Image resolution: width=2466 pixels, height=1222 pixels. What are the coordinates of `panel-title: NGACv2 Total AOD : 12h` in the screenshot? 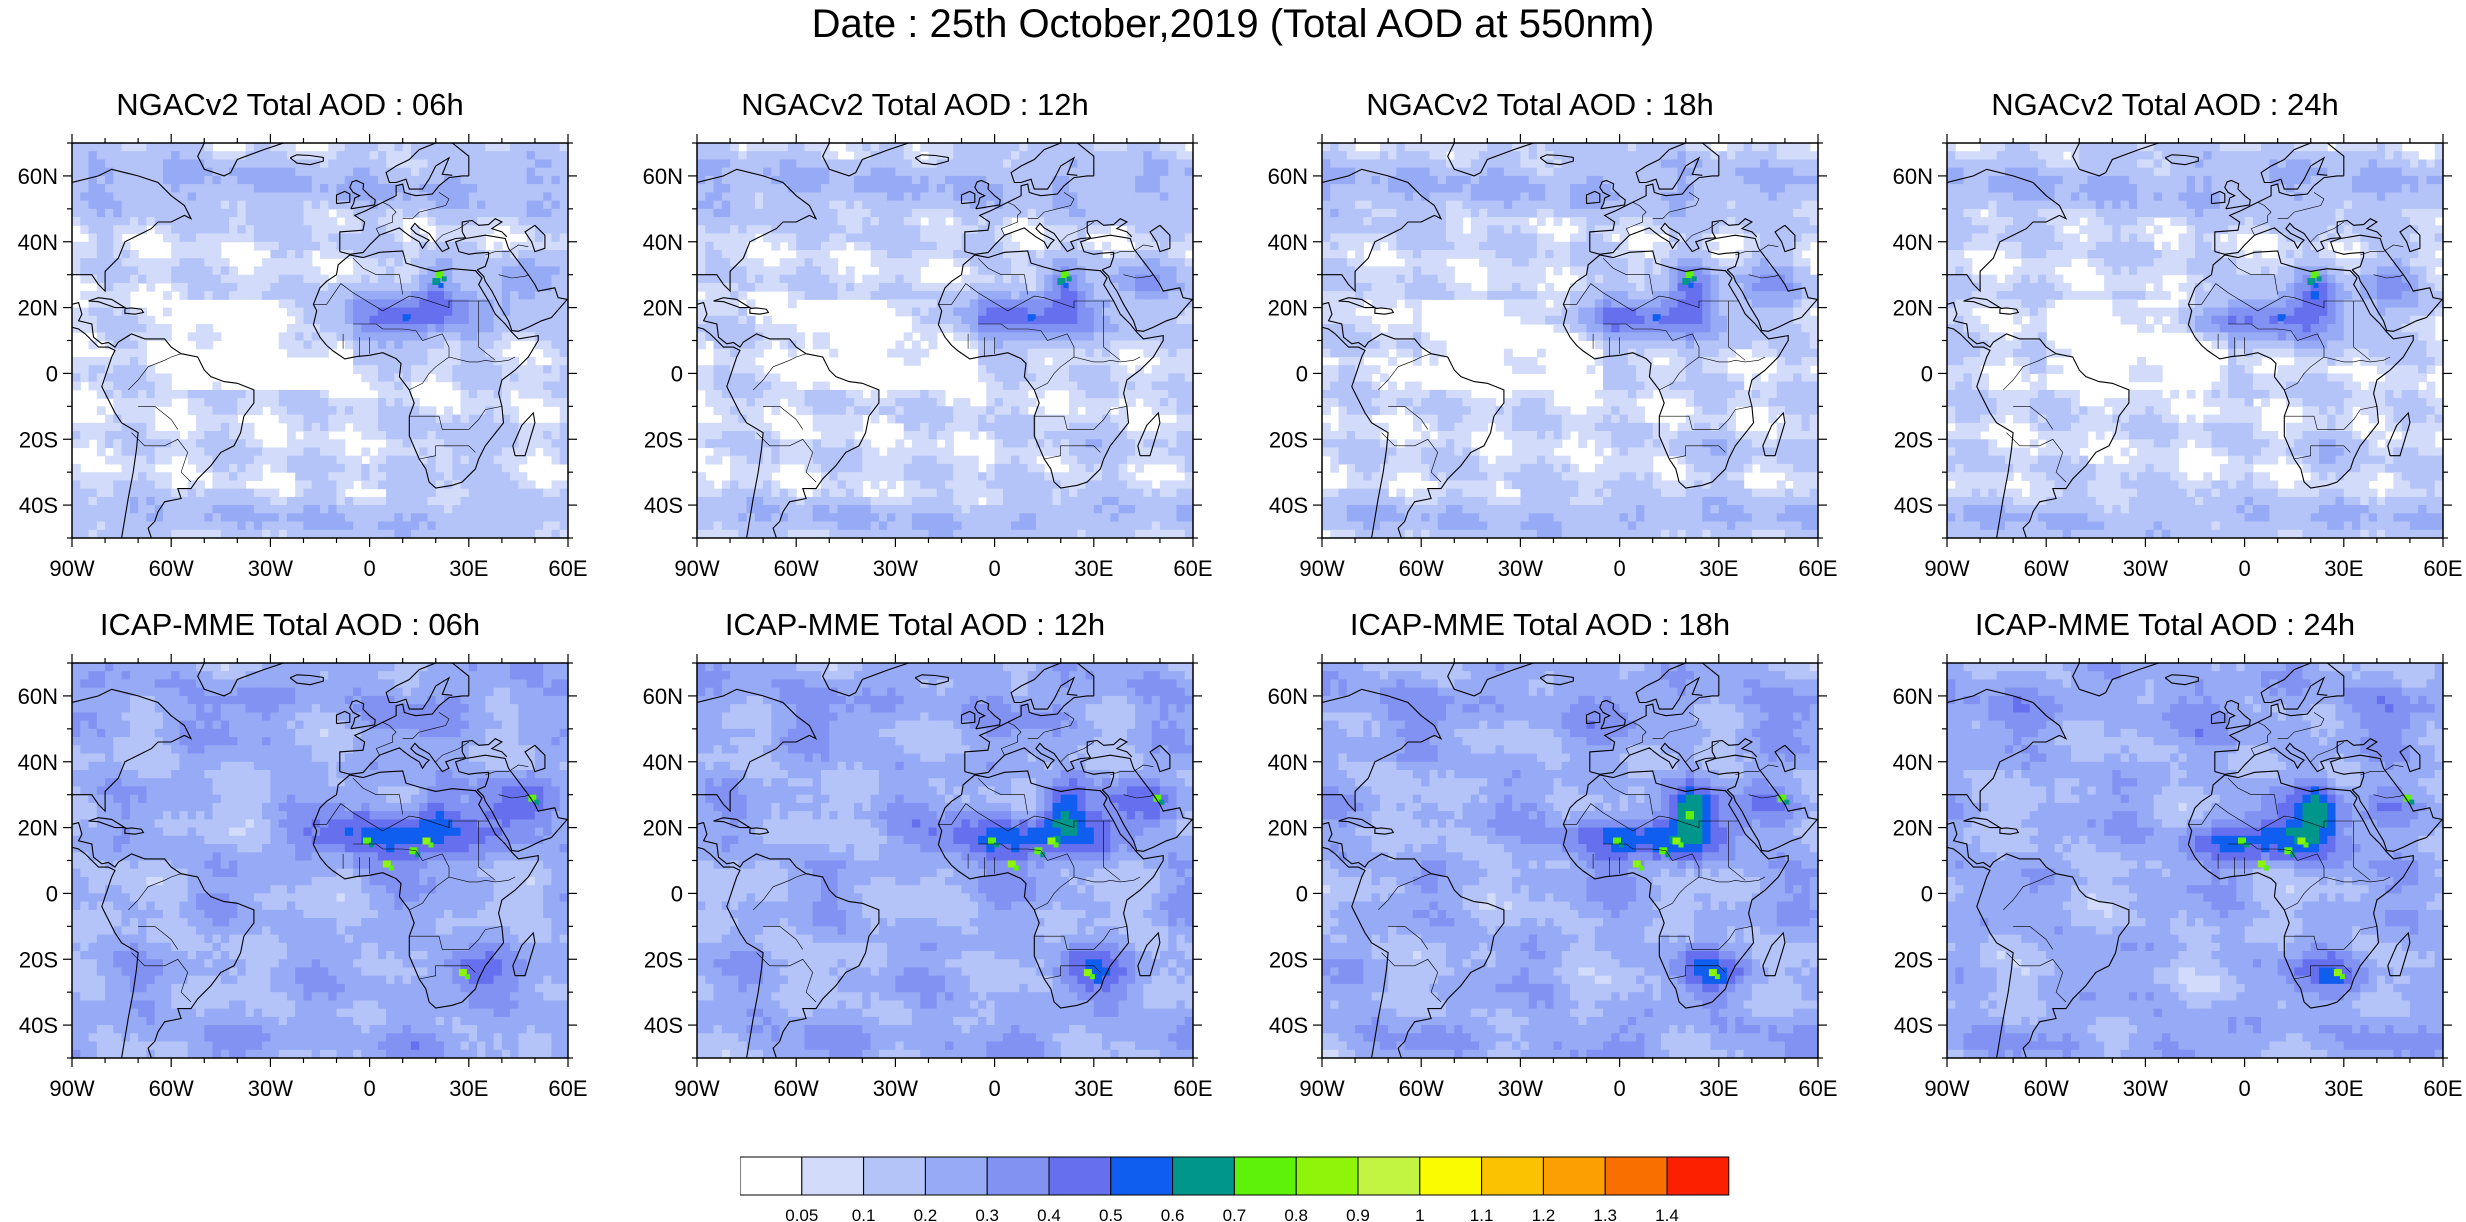 It's located at (915, 105).